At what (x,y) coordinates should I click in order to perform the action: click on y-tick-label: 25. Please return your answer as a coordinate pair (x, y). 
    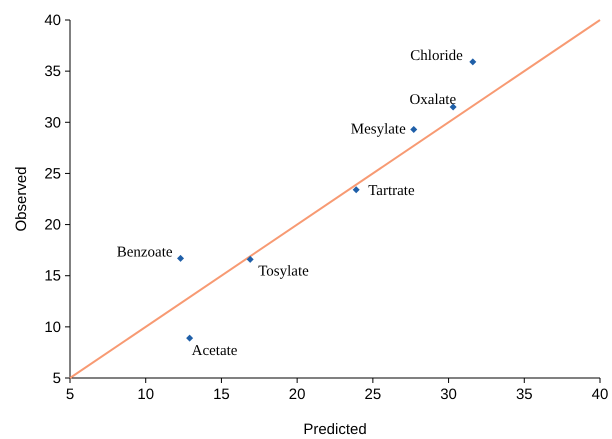
    Looking at the image, I should click on (52, 173).